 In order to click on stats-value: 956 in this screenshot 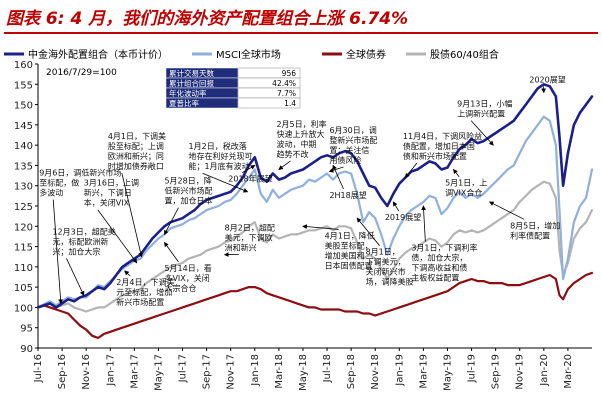, I will do `click(289, 73)`.